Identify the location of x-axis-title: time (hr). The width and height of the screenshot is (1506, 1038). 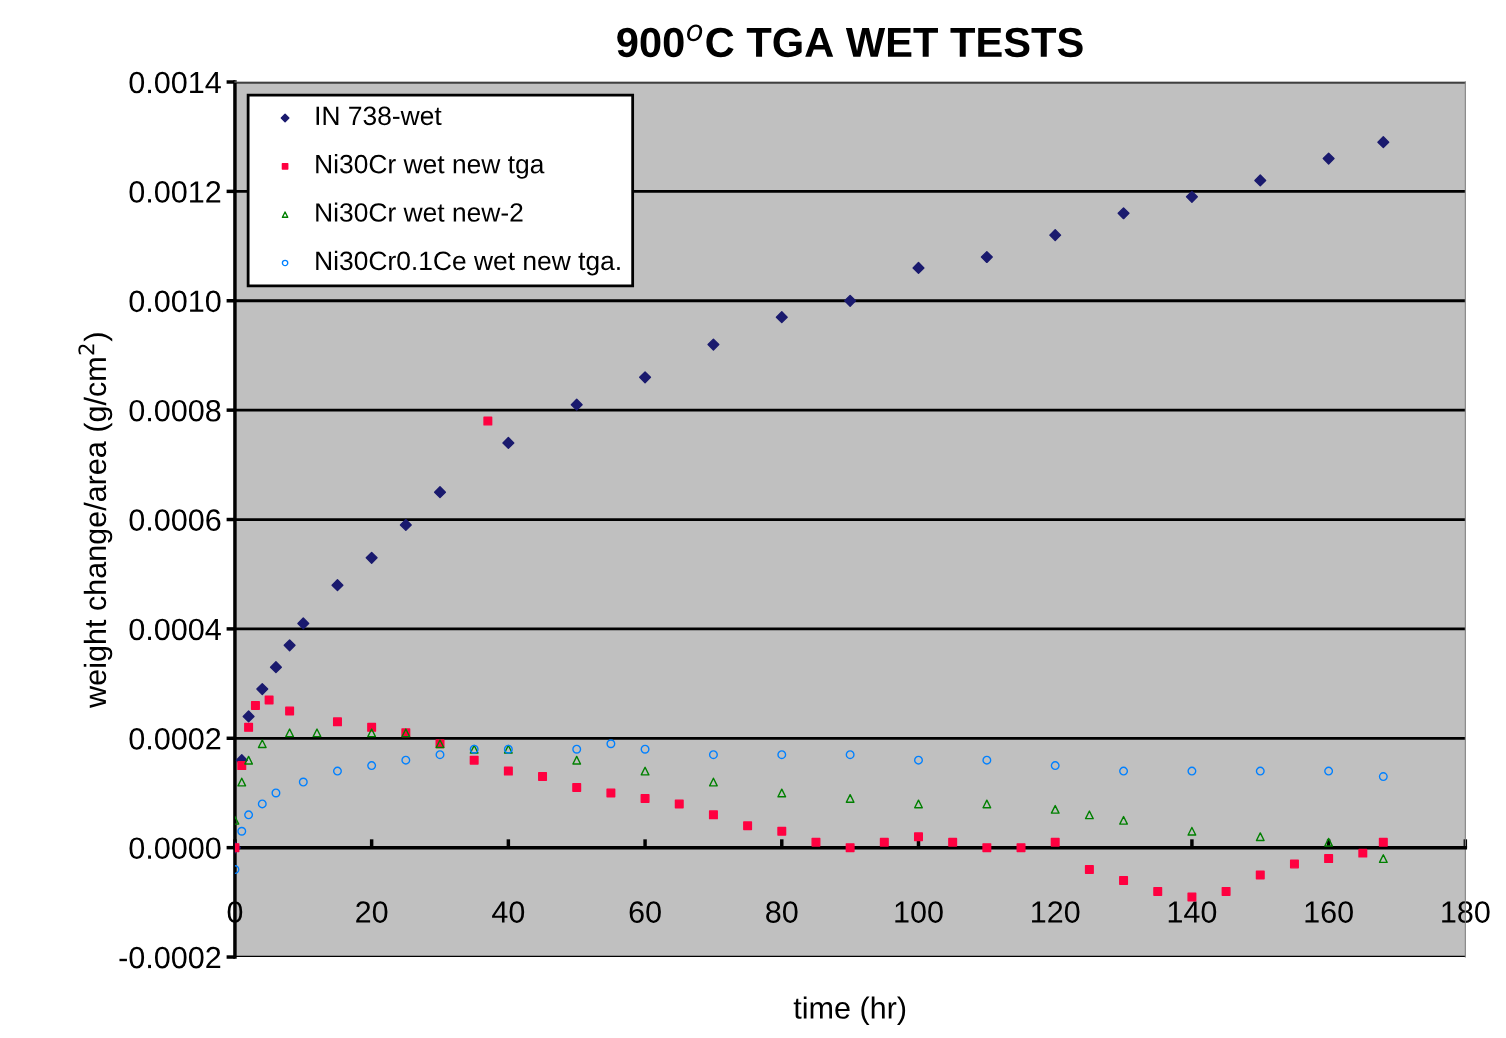
(849, 1010).